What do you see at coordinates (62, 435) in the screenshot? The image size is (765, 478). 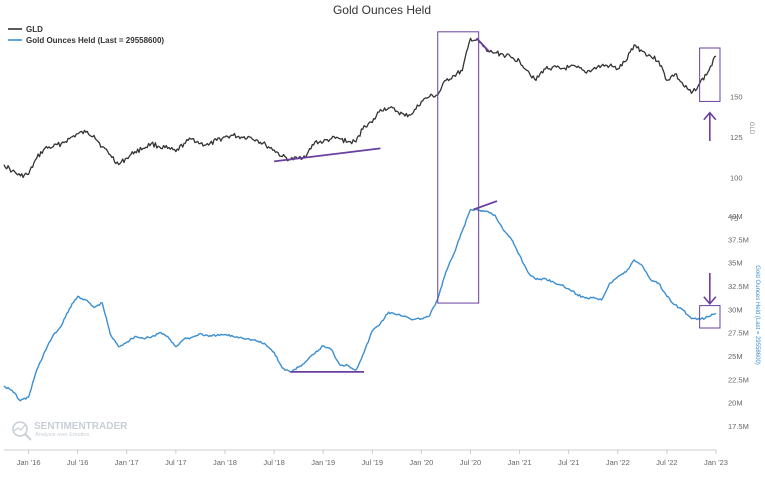 I see `watermark-sub: Analysis over Emotion` at bounding box center [62, 435].